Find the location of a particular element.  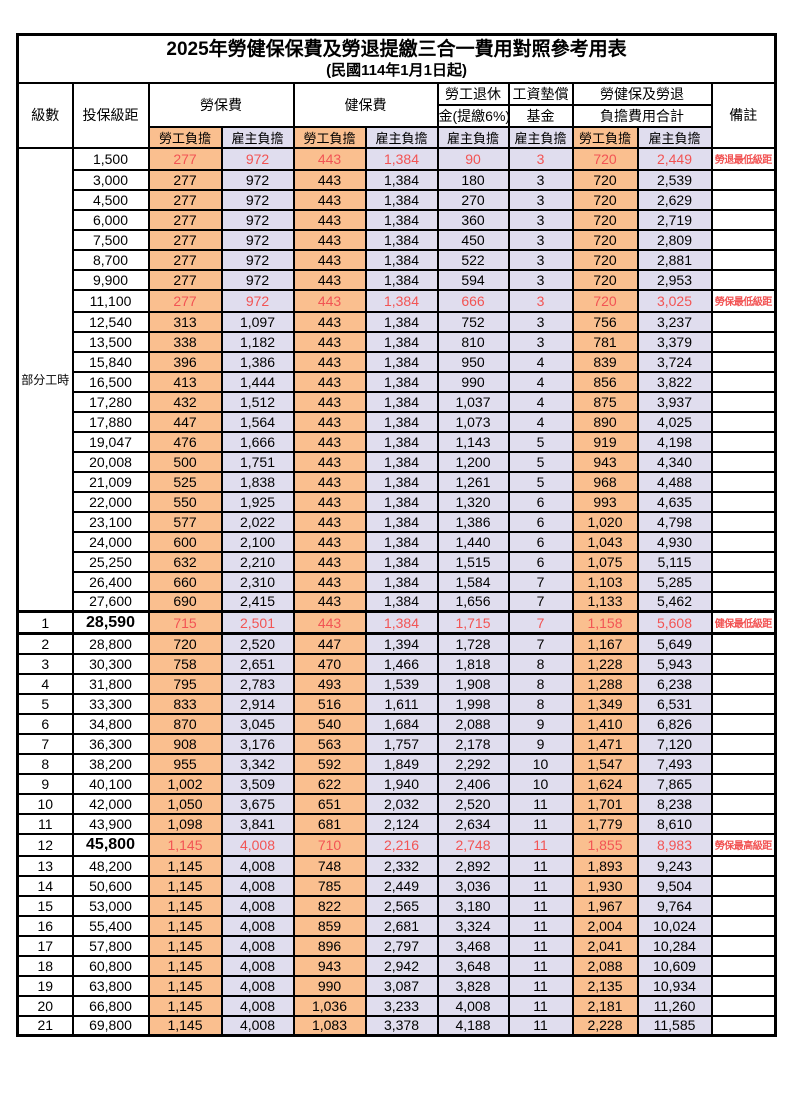

cell-level: 15 is located at coordinates (45, 905).